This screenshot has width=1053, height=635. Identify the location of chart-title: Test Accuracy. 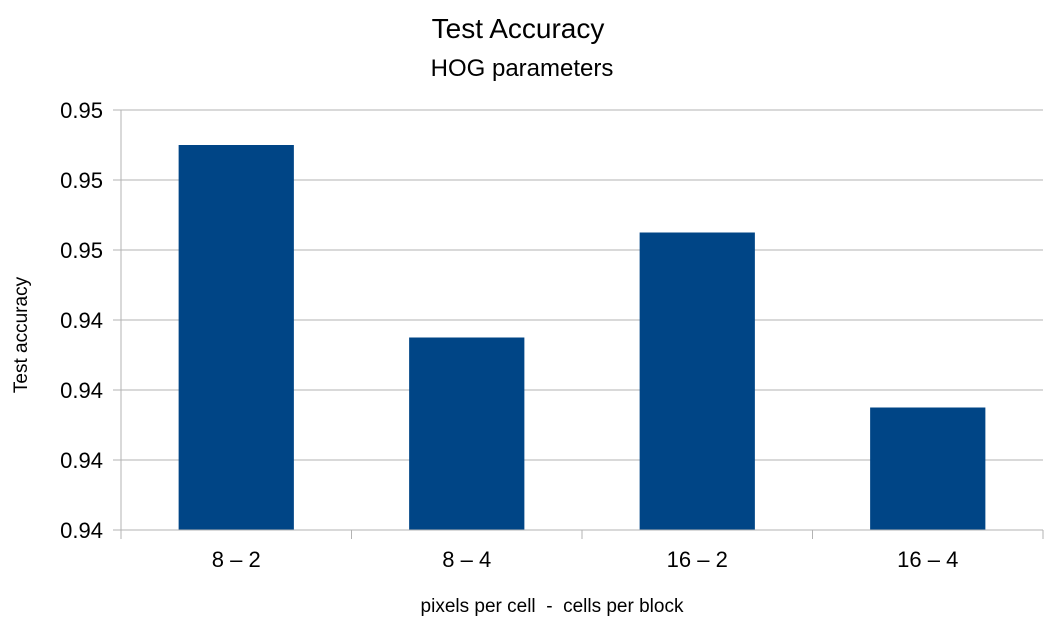
(518, 28).